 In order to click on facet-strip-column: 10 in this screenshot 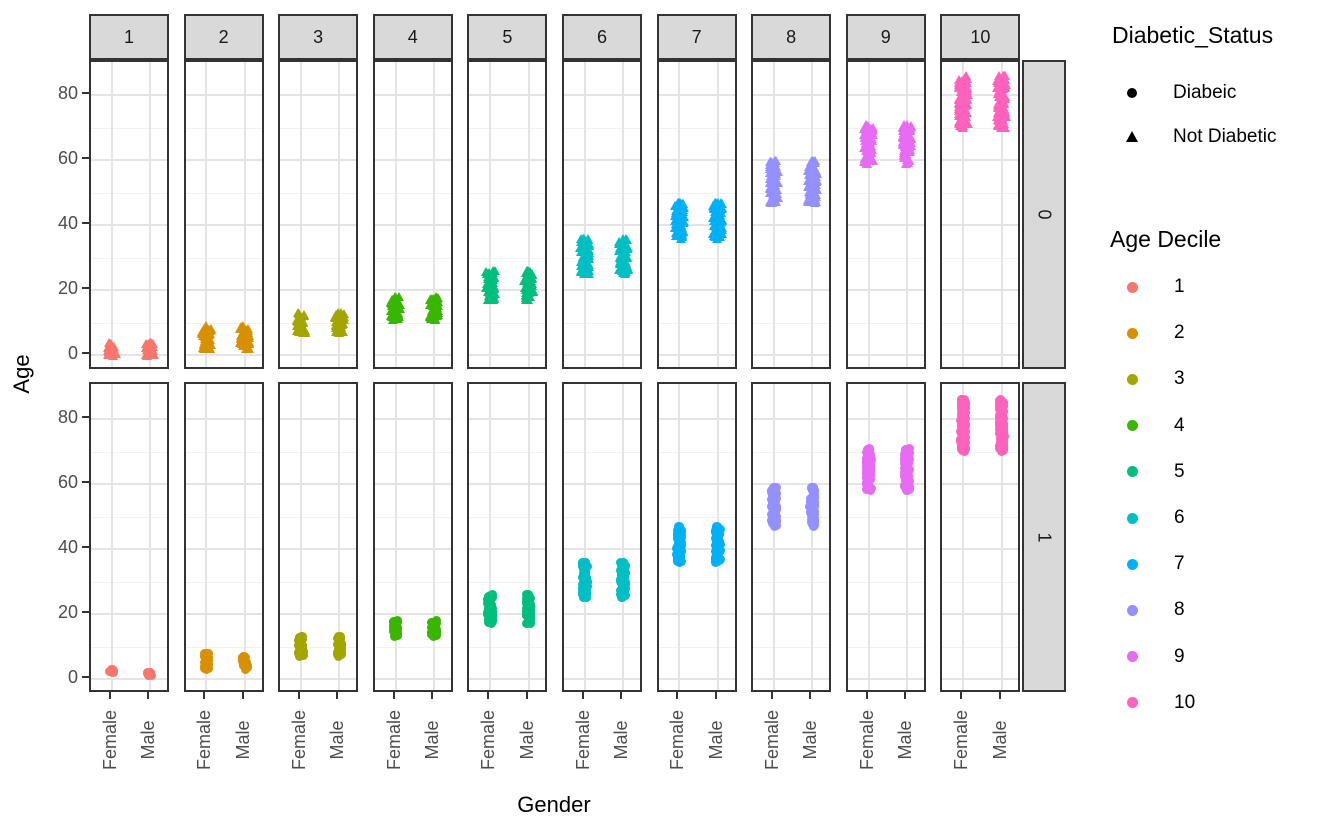, I will do `click(980, 37)`.